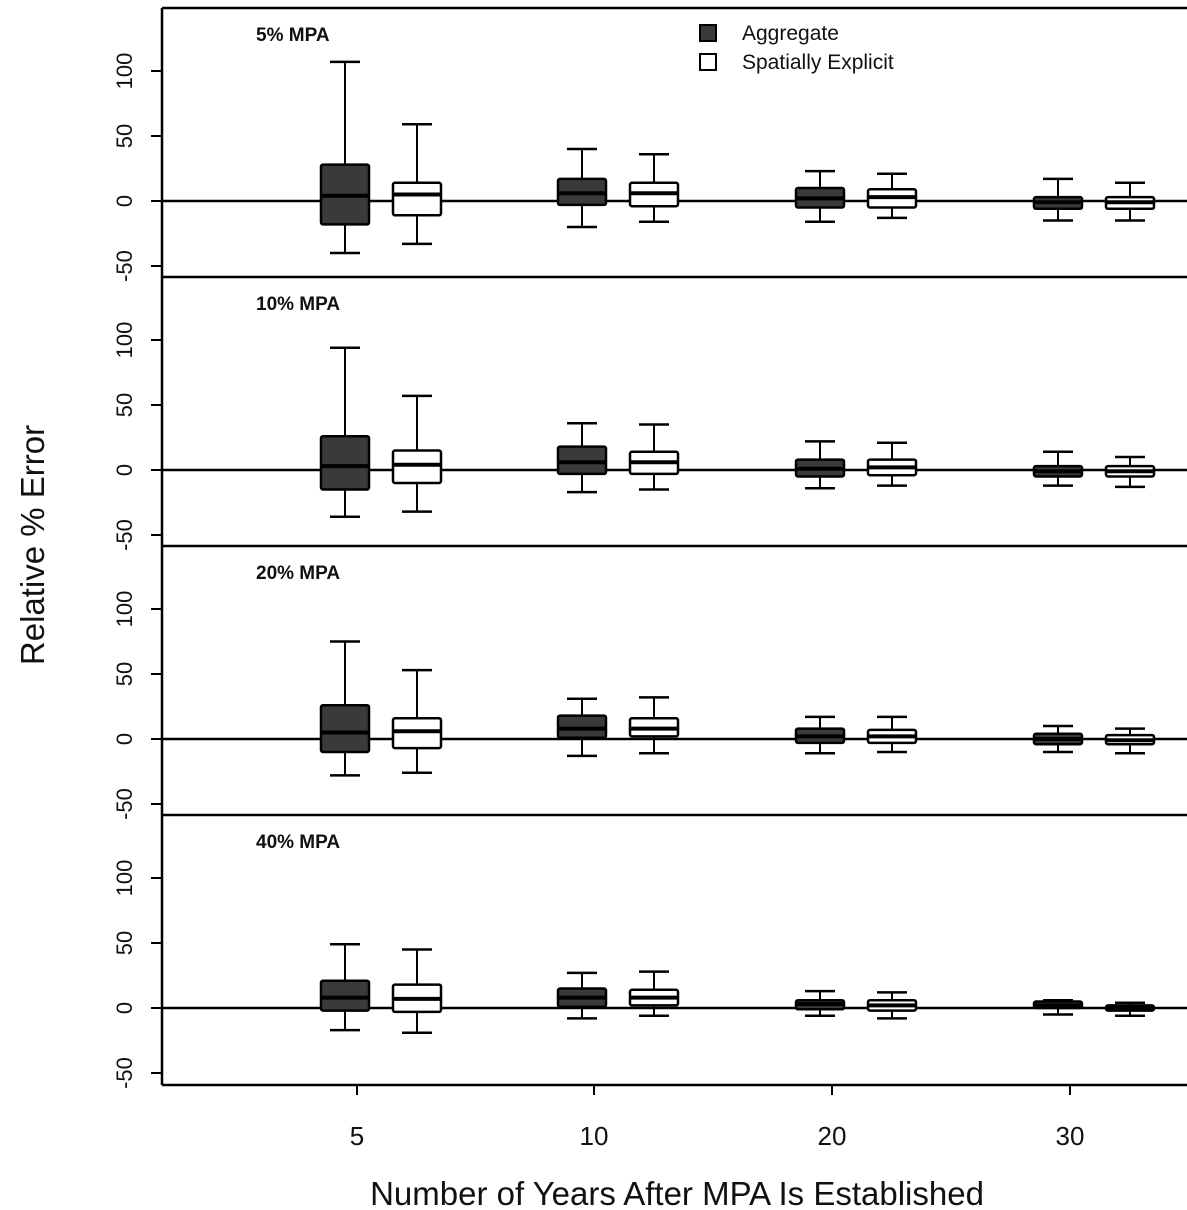  What do you see at coordinates (298, 842) in the screenshot?
I see `panel-title: 40% MPA` at bounding box center [298, 842].